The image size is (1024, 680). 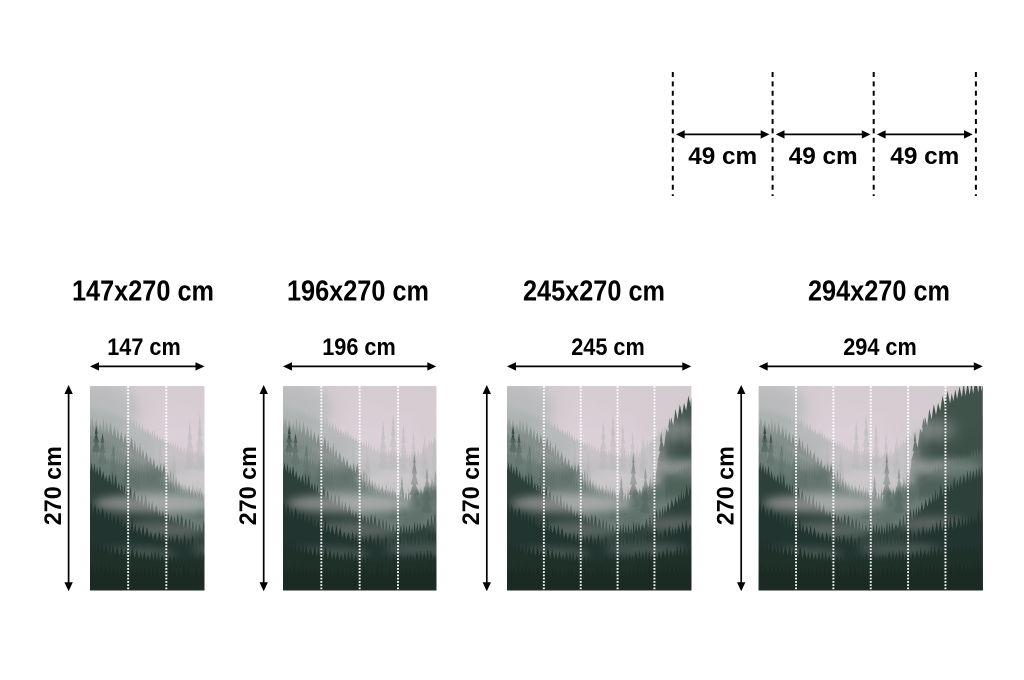 What do you see at coordinates (359, 347) in the screenshot?
I see `svg-text: 196 cm` at bounding box center [359, 347].